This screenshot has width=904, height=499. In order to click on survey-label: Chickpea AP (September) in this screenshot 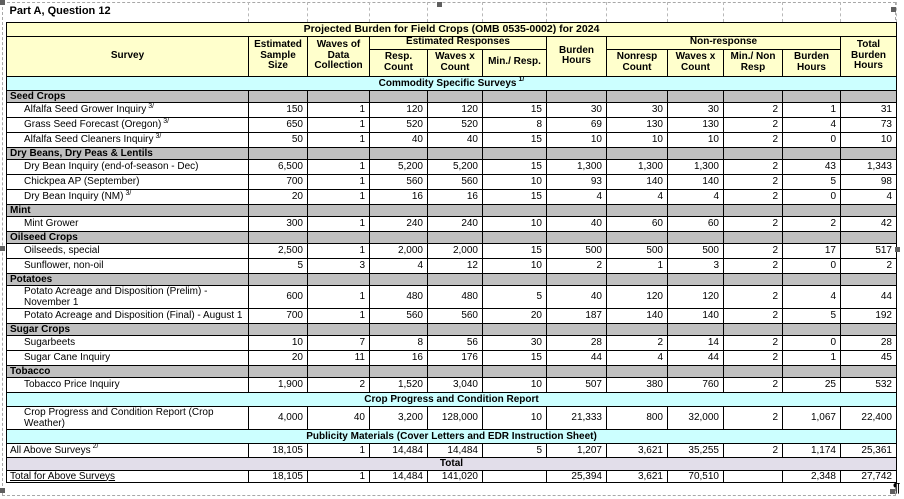, I will do `click(127, 181)`.